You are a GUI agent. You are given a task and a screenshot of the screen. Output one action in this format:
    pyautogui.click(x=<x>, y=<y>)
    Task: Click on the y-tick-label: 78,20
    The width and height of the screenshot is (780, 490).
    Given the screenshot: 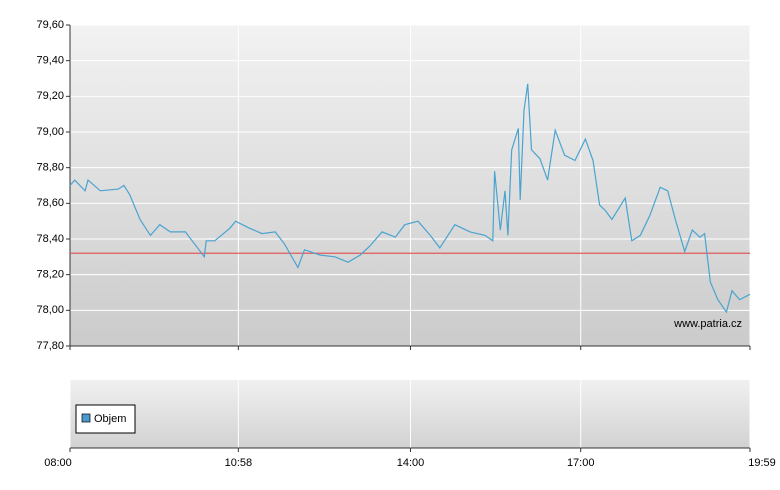 What is the action you would take?
    pyautogui.click(x=50, y=275)
    